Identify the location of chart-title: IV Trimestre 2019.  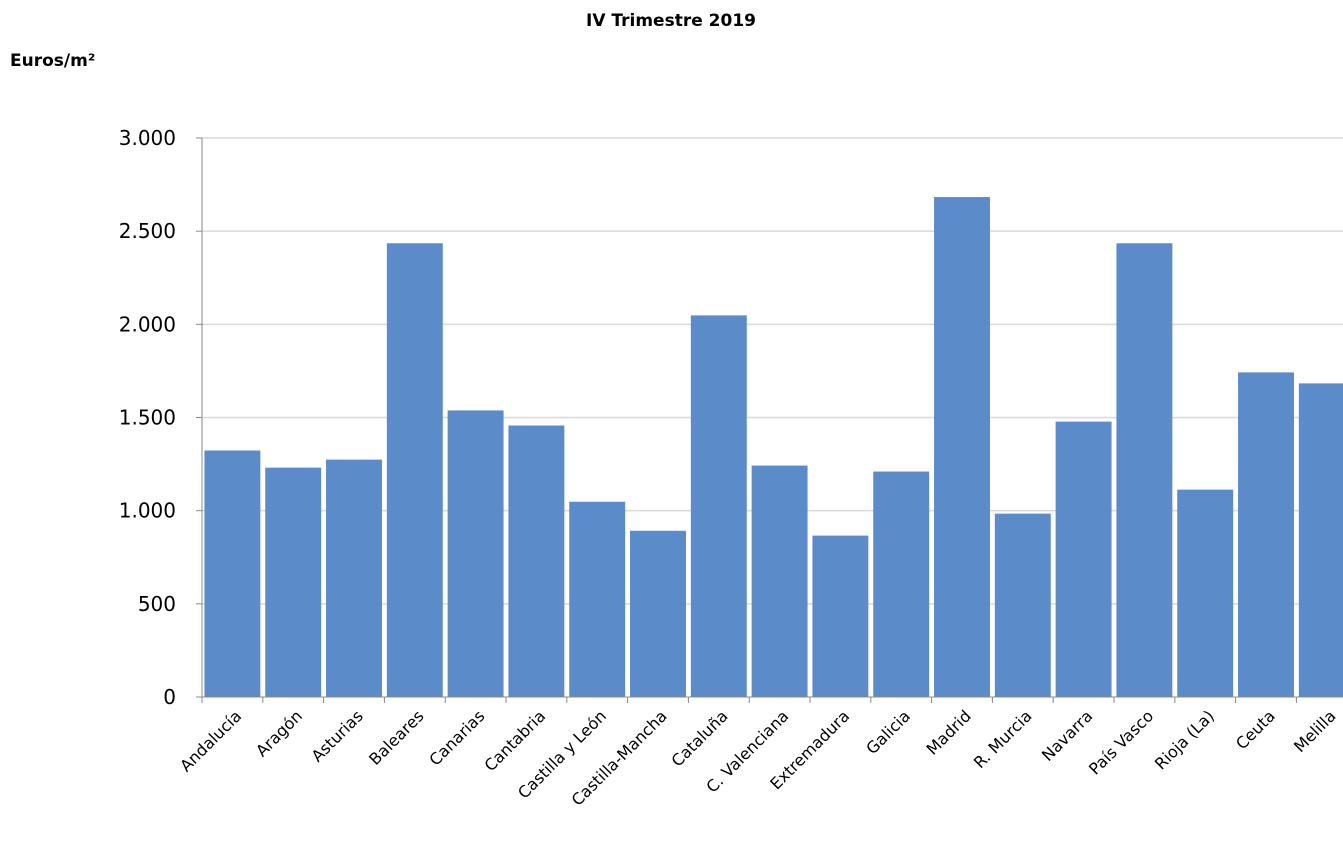
(671, 21).